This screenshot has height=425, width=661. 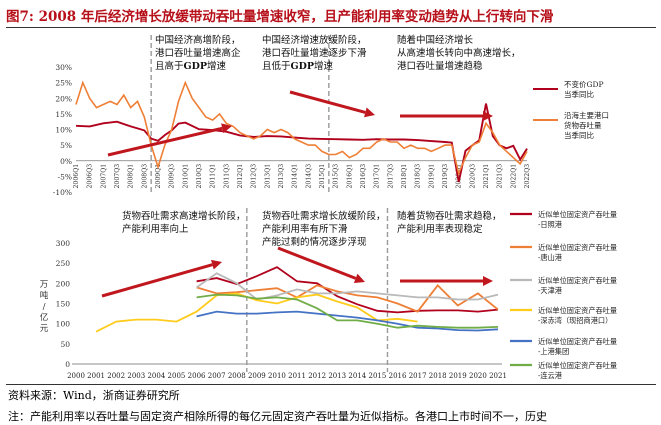 What do you see at coordinates (66, 161) in the screenshot?
I see `y-tick-label: 0%` at bounding box center [66, 161].